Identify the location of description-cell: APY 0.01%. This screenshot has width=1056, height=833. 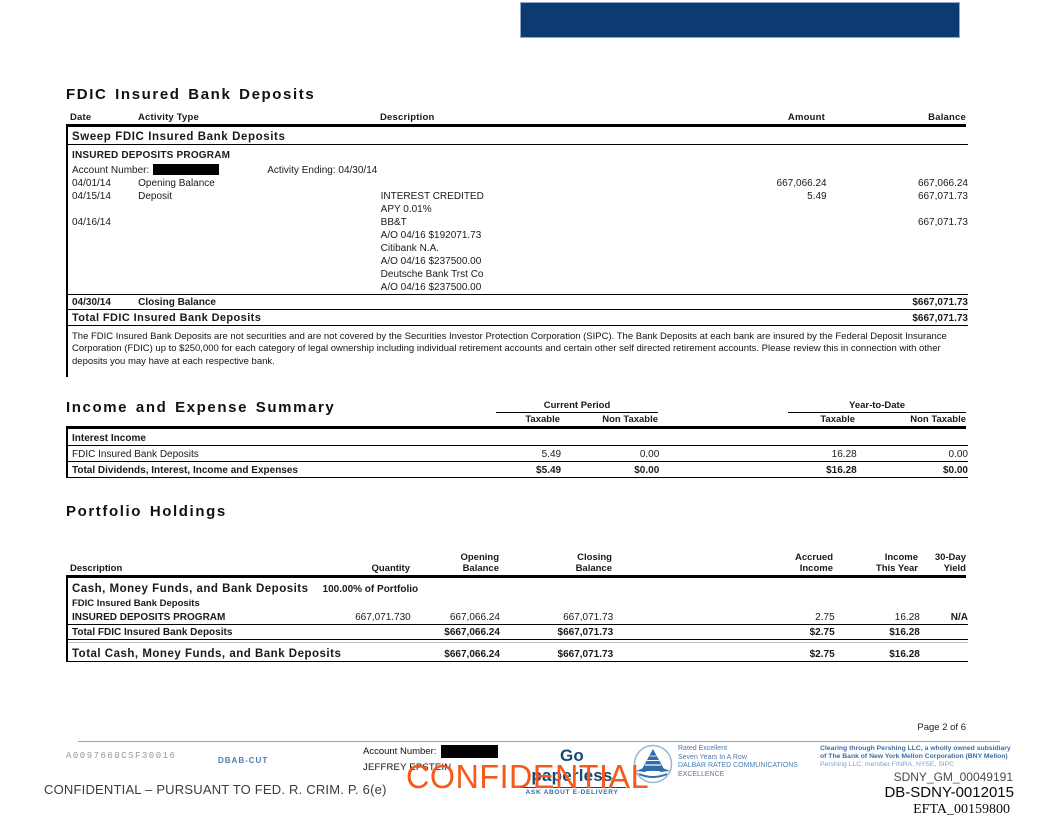
(406, 209).